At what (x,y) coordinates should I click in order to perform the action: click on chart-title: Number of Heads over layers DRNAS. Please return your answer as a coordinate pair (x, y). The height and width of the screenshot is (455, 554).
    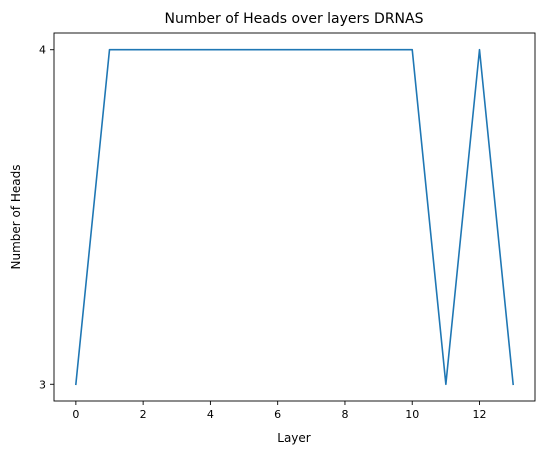
    Looking at the image, I should click on (294, 19).